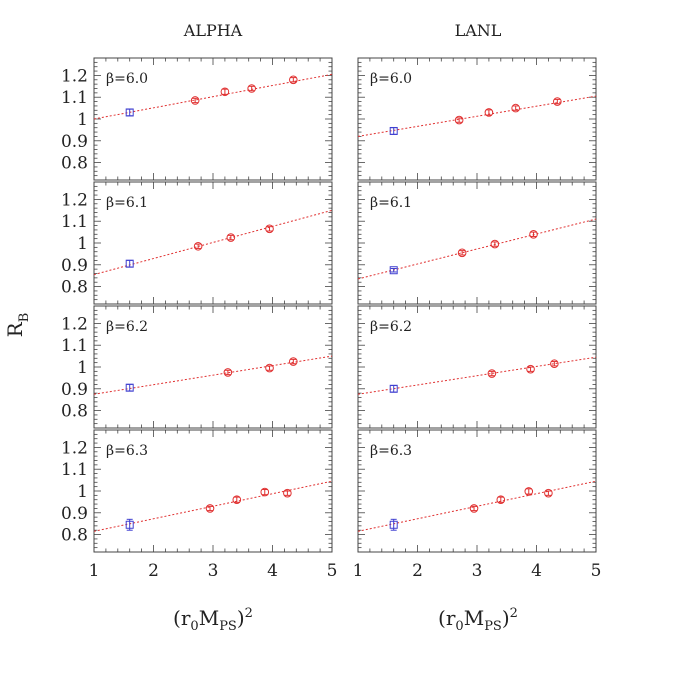 The image size is (681, 681). What do you see at coordinates (197, 491) in the screenshot?
I see `panel-alpha-row-4: 0.80.911.11.2 β=6.3` at bounding box center [197, 491].